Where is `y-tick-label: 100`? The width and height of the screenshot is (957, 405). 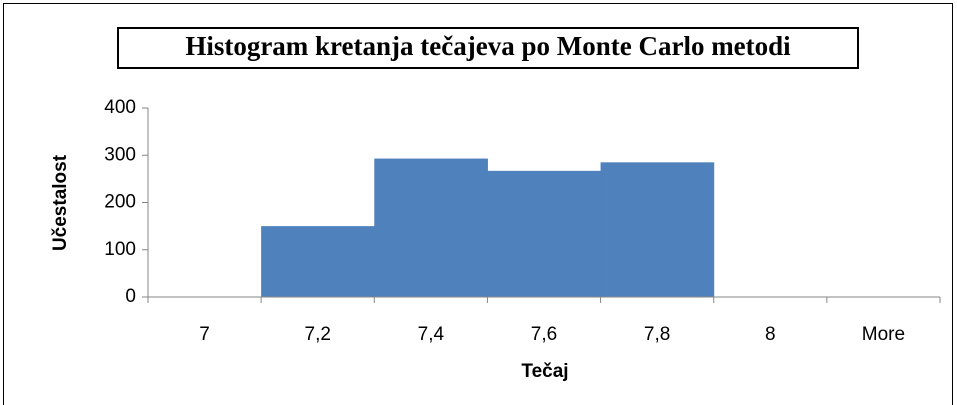
y-tick-label: 100 is located at coordinates (120, 249).